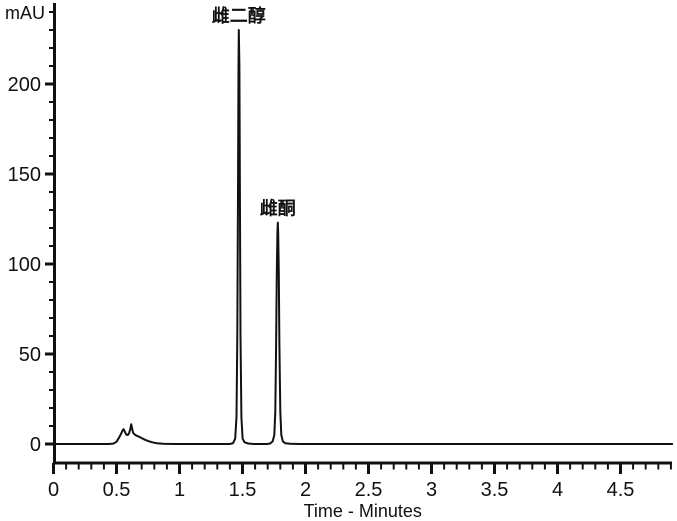  Describe the element at coordinates (431, 490) in the screenshot. I see `x-tick-label: 3` at that location.